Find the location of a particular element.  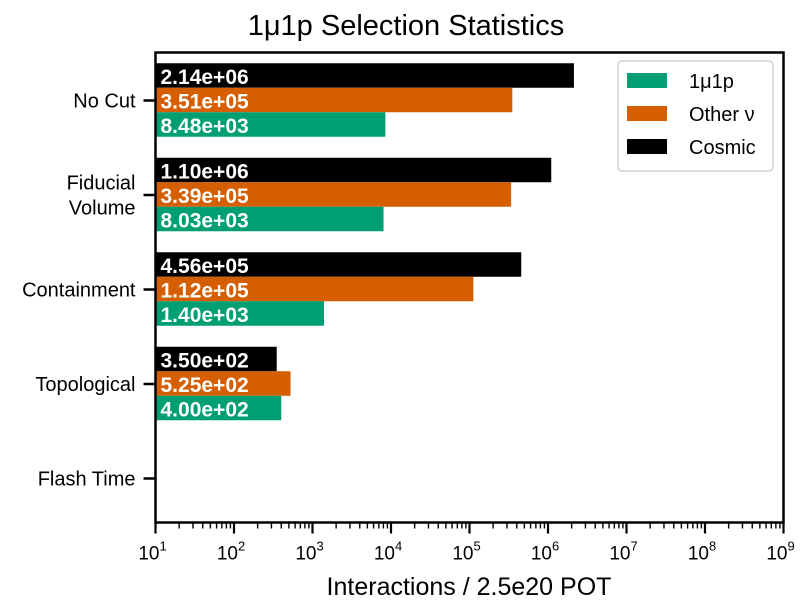

x-tick-exp-4: 5 is located at coordinates (476, 546).